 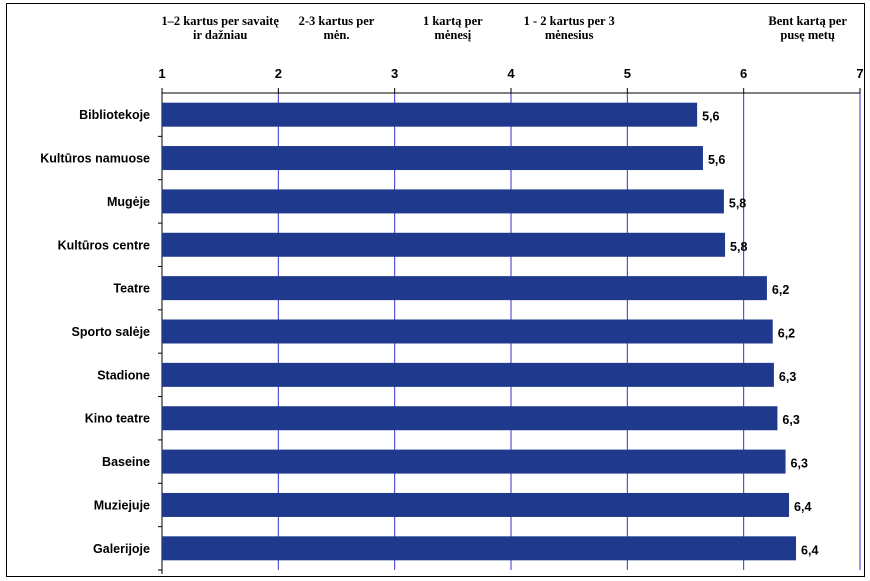 What do you see at coordinates (859, 73) in the screenshot?
I see `x-tick-label: 7` at bounding box center [859, 73].